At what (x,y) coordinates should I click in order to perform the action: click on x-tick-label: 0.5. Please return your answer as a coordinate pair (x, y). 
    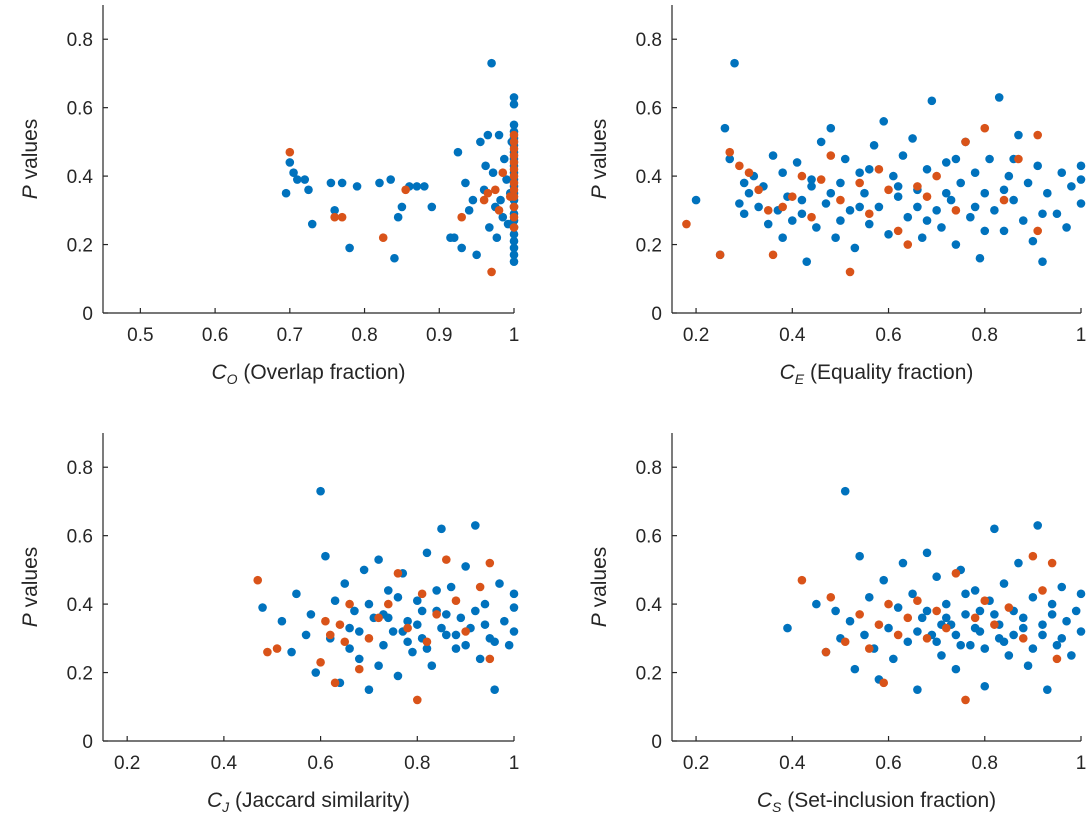
    Looking at the image, I should click on (140, 335).